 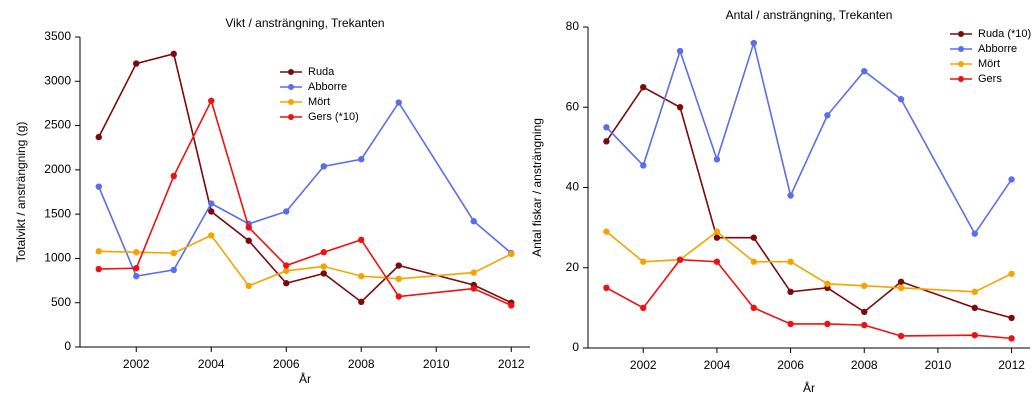 I want to click on y-tick-label: 20, so click(x=573, y=267).